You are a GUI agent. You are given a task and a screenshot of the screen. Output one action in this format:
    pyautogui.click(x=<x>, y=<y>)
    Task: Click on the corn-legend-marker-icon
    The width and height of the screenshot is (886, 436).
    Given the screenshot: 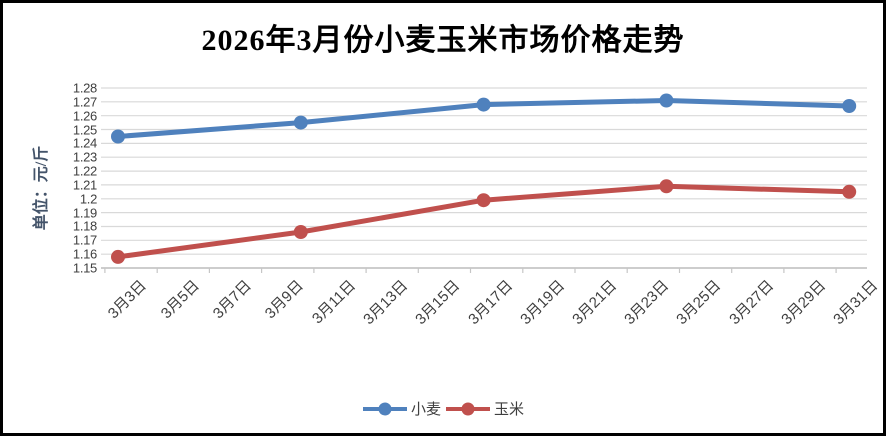 What is the action you would take?
    pyautogui.click(x=468, y=408)
    